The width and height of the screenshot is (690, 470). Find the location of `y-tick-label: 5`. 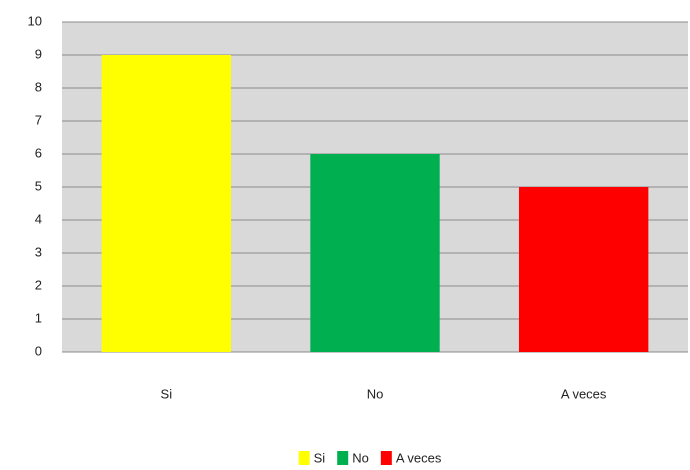

y-tick-label: 5 is located at coordinates (38, 185).